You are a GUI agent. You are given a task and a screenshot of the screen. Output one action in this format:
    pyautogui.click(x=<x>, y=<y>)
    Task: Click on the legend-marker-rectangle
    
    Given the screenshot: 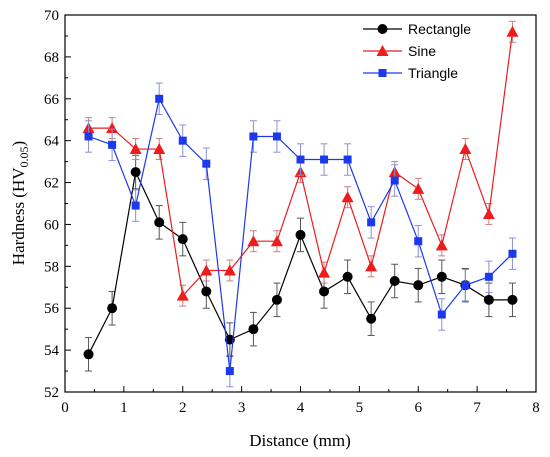 What is the action you would take?
    pyautogui.click(x=382, y=29)
    